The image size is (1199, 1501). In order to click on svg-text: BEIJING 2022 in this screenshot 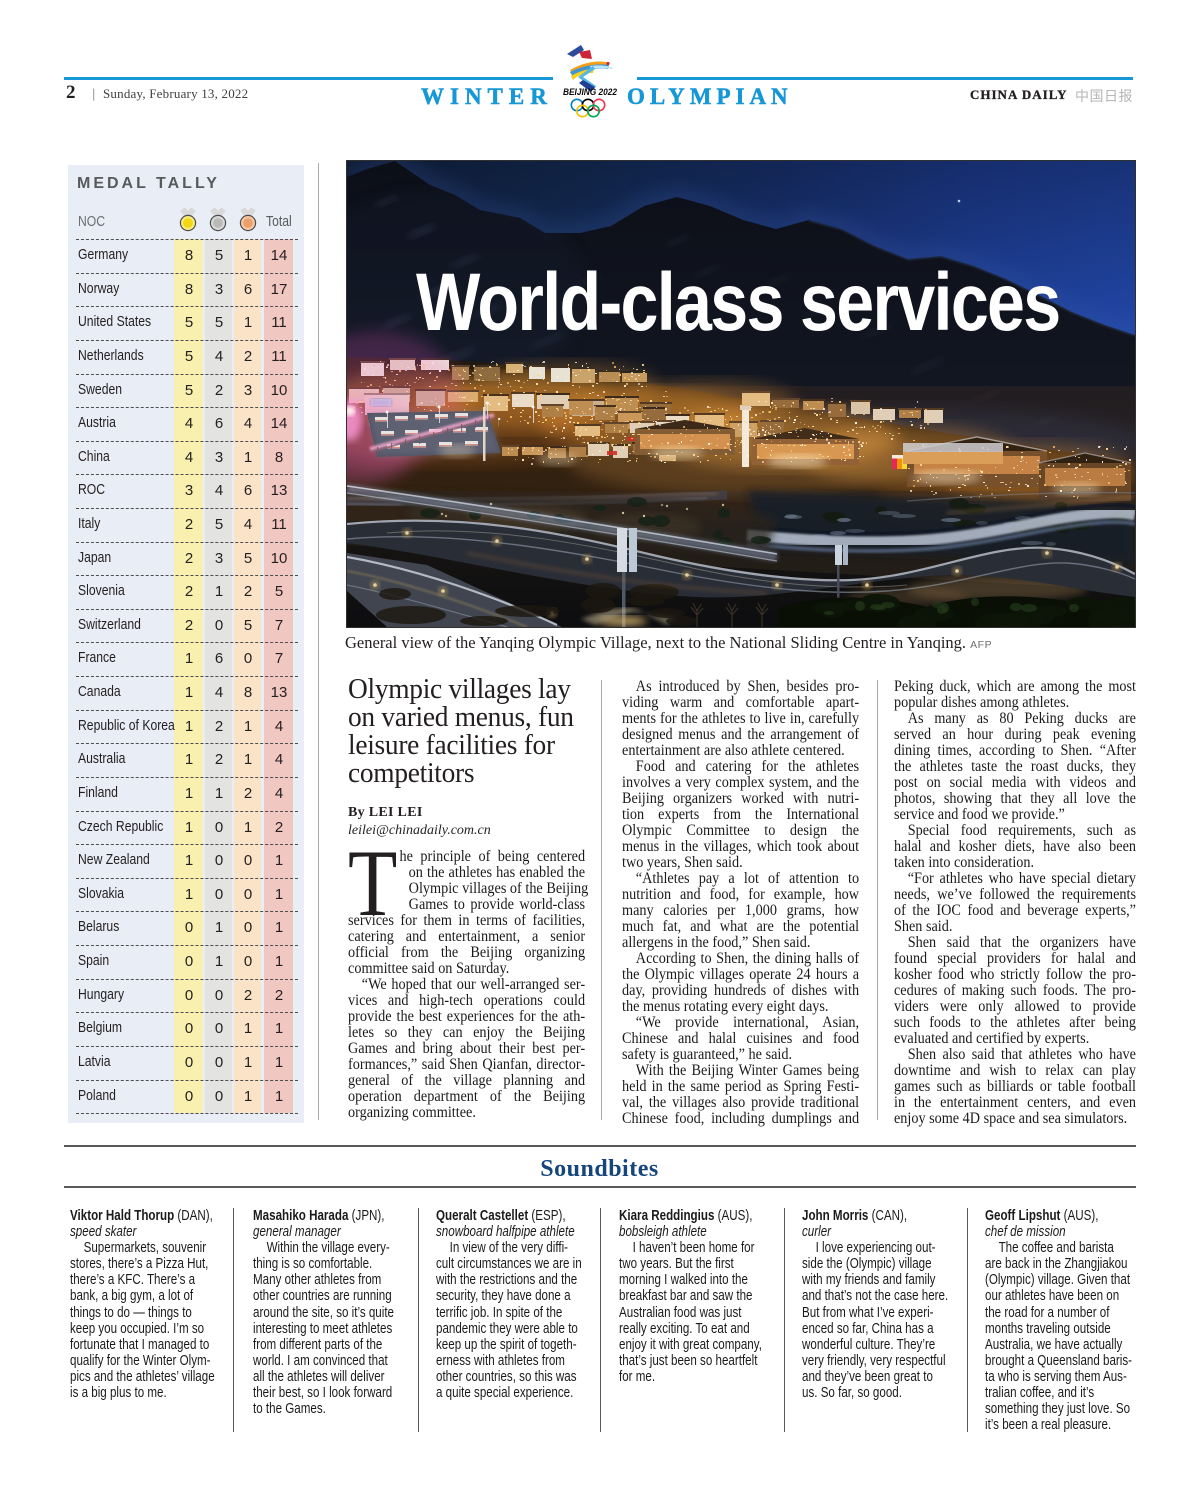, I will do `click(590, 92)`.